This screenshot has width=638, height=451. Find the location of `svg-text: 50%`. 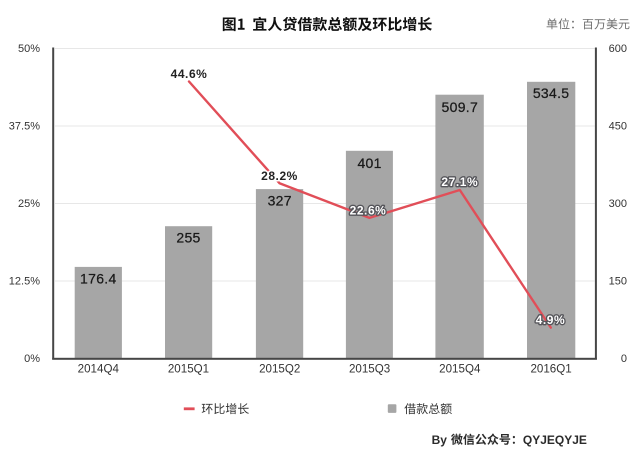

svg-text: 50% is located at coordinates (29, 49).